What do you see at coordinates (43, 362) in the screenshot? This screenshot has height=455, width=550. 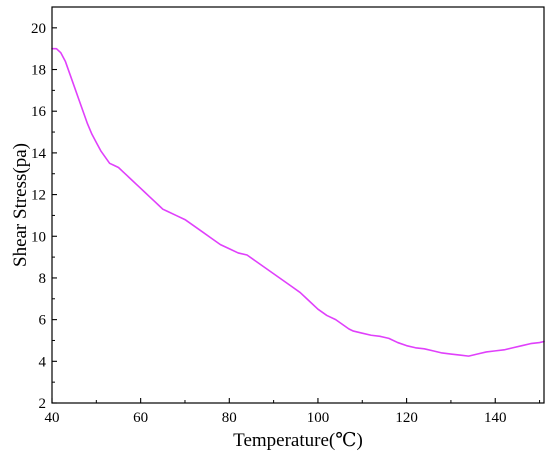 I see `y-tick-label: 4` at bounding box center [43, 362].